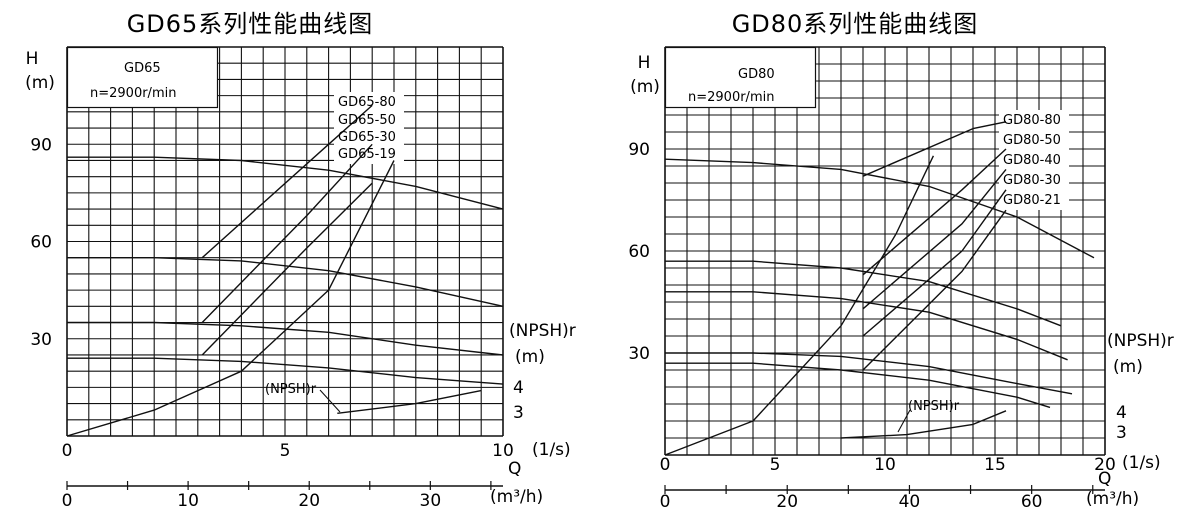 This screenshot has width=1193, height=525. What do you see at coordinates (250, 24) in the screenshot?
I see `chart-1-title: GD65系列性能曲线图` at bounding box center [250, 24].